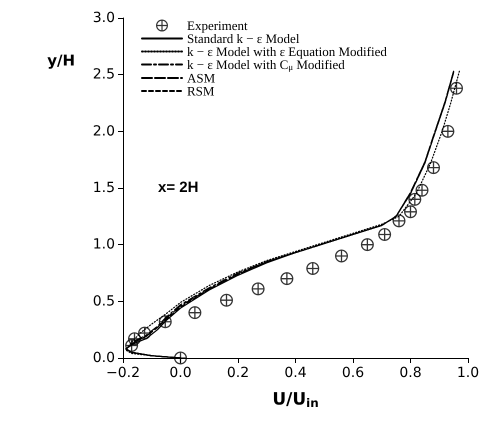 The image size is (498, 432). I want to click on y-tick-label: 1.0, so click(103, 244).